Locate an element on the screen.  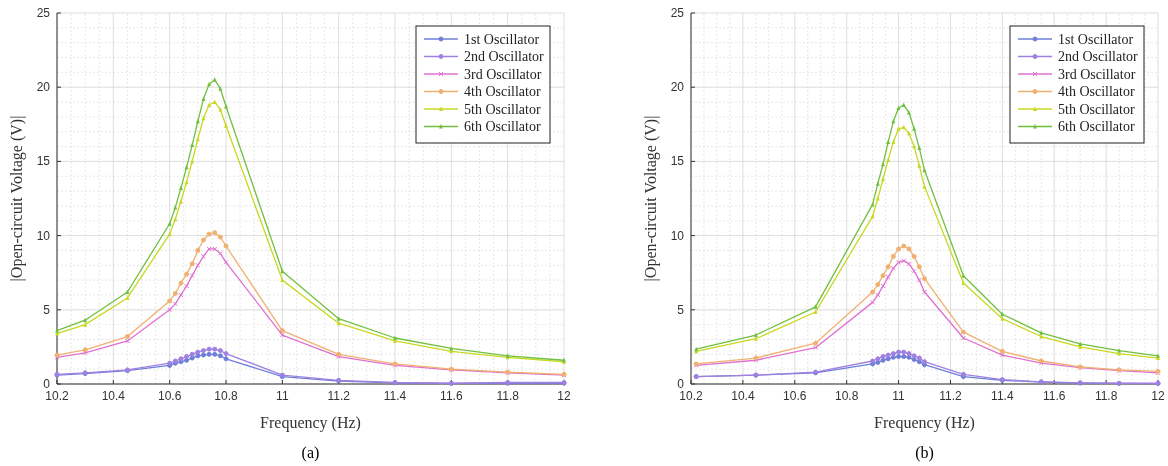
text: (a) is located at coordinates (310, 453).